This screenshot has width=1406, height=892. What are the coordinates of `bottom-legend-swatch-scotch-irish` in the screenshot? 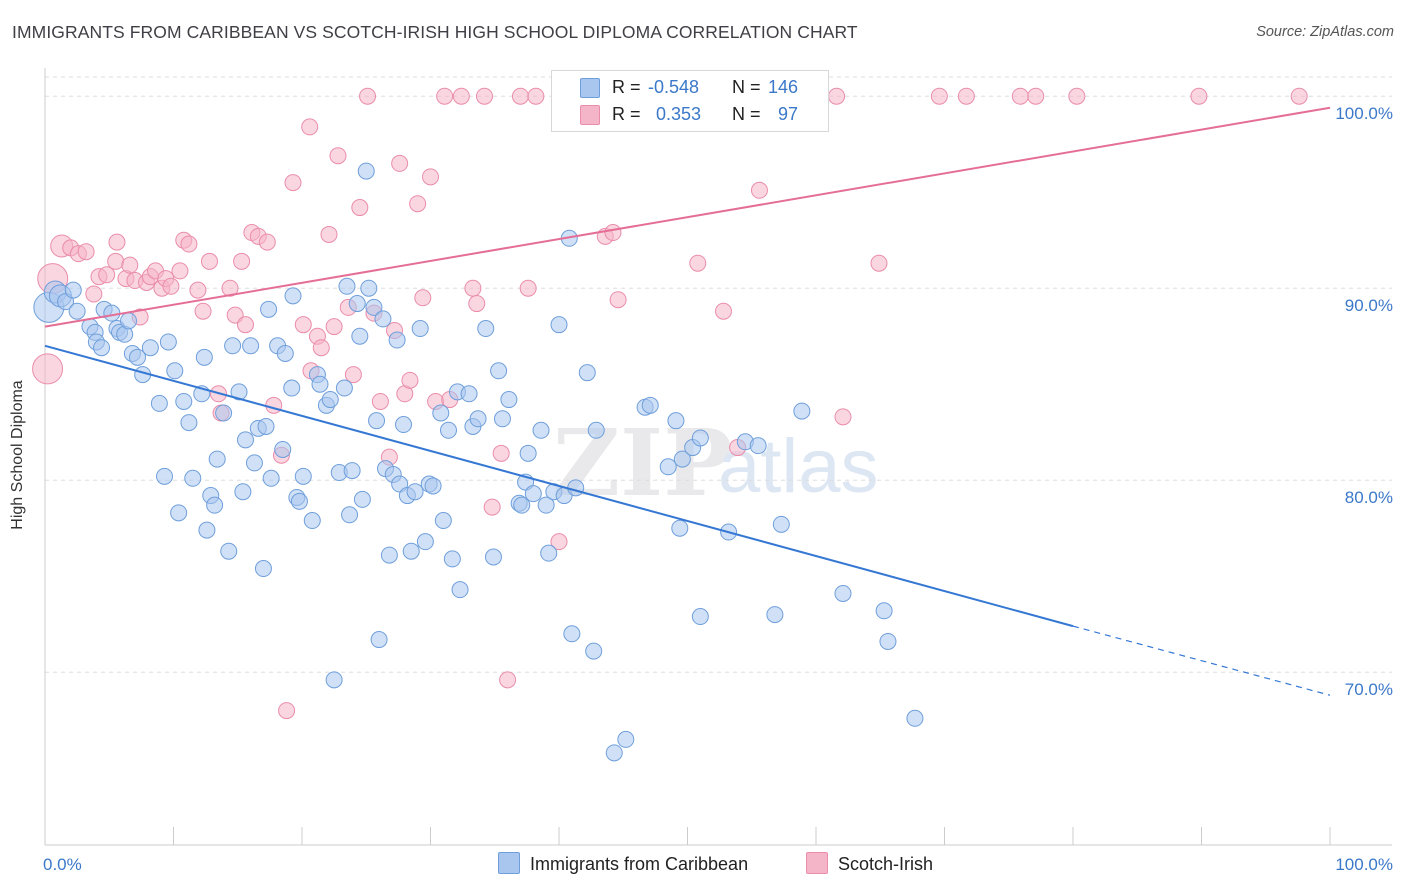 It's located at (817, 863).